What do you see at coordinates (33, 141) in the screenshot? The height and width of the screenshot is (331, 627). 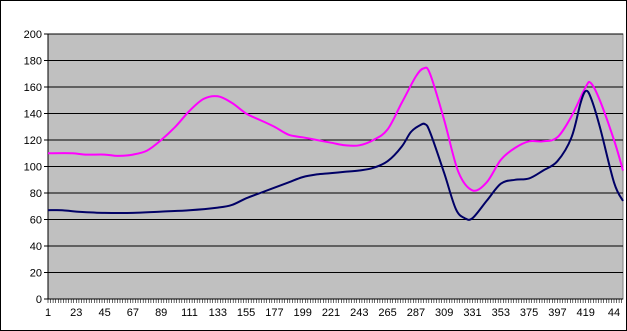 I see `y-tick-label: 120` at bounding box center [33, 141].